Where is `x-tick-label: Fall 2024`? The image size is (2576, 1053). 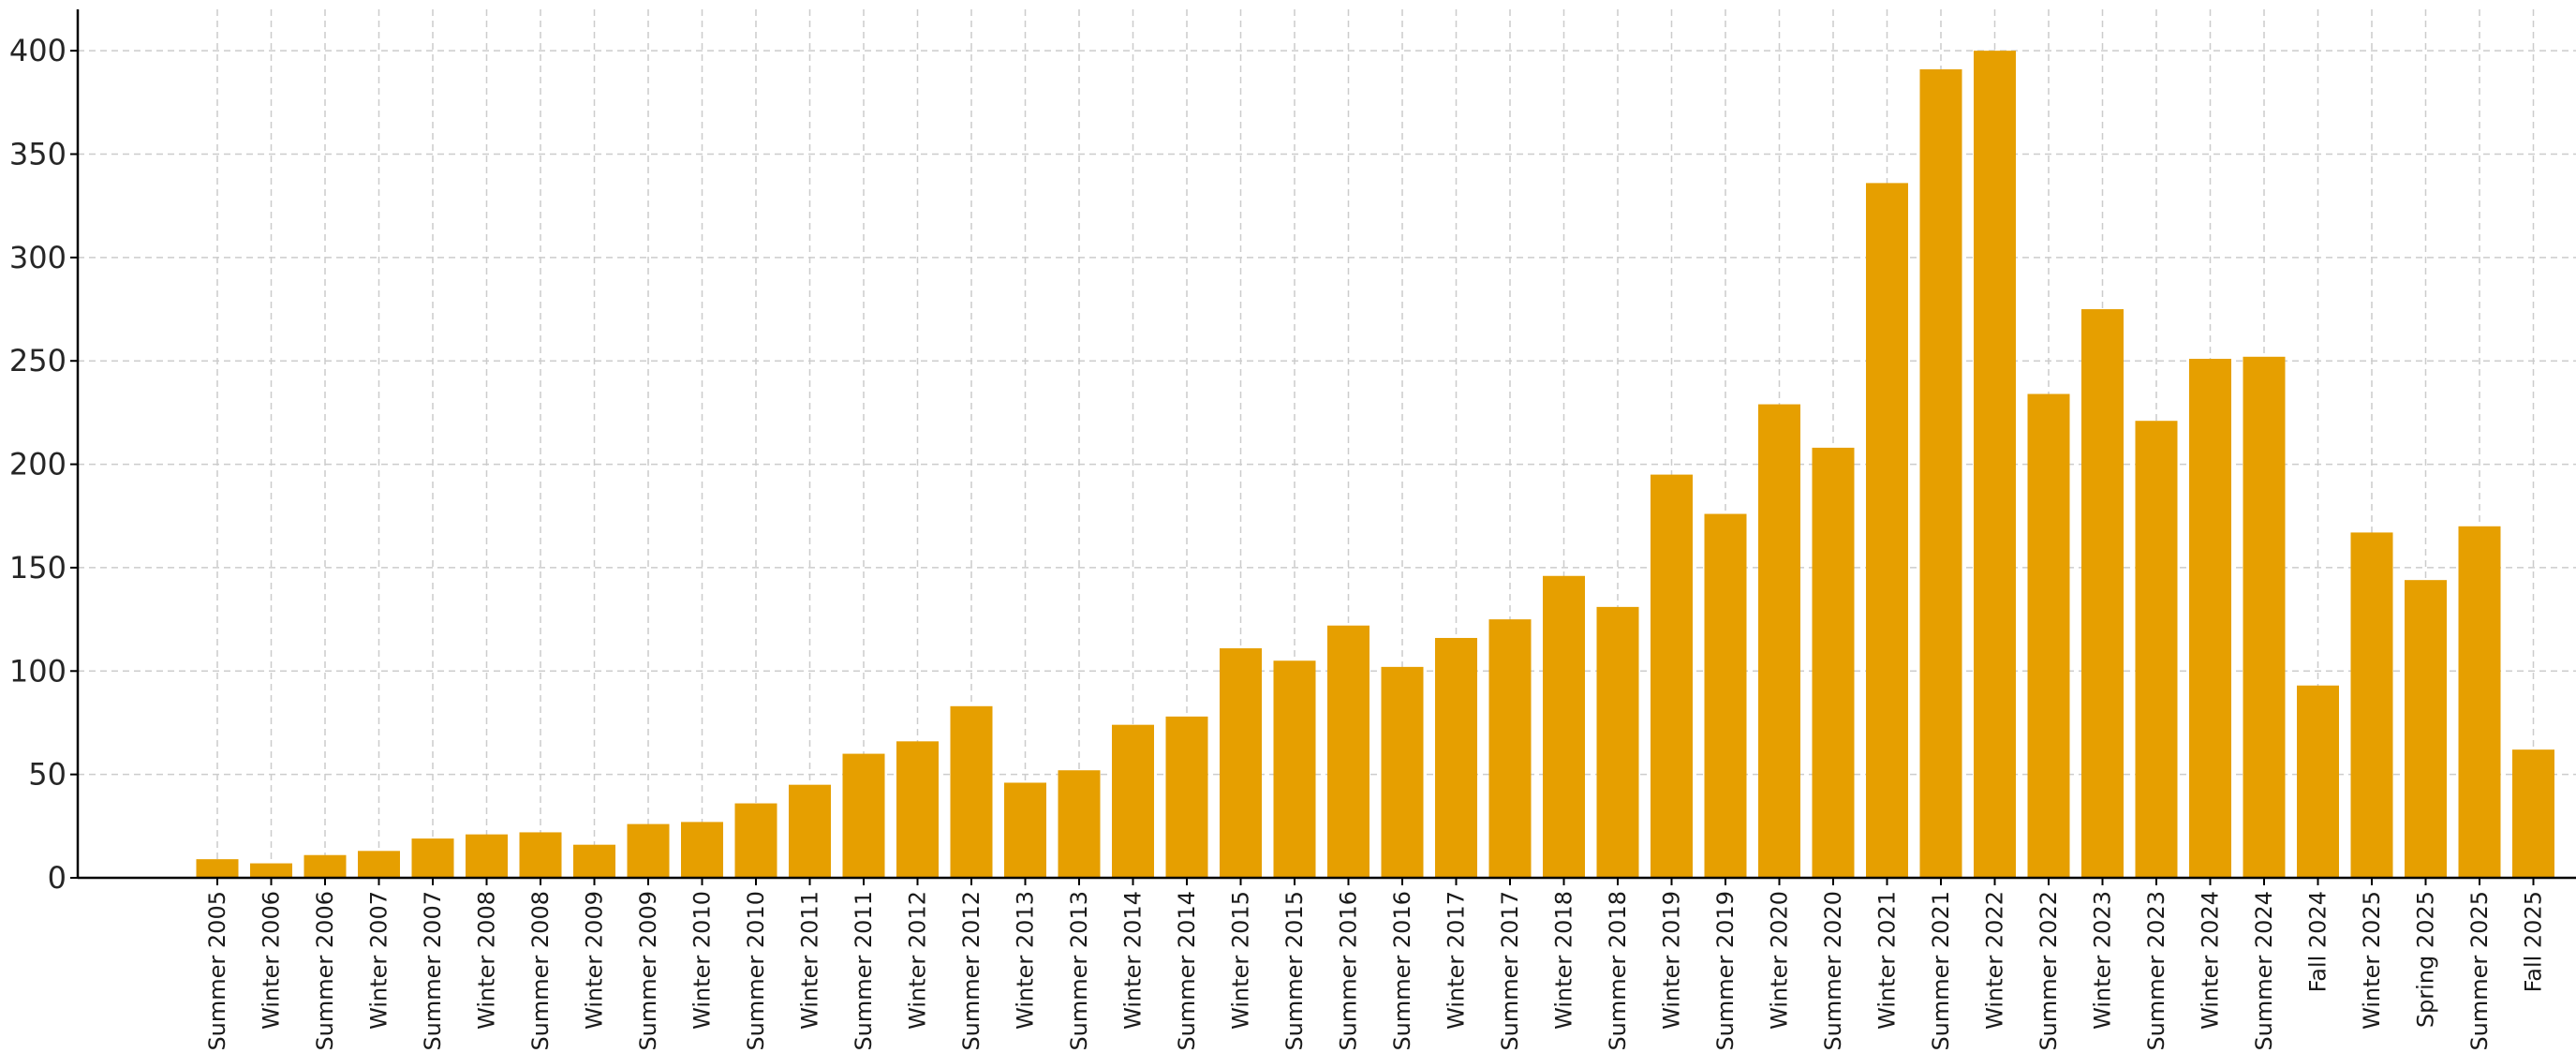
x-tick-label: Fall 2024 is located at coordinates (2318, 941).